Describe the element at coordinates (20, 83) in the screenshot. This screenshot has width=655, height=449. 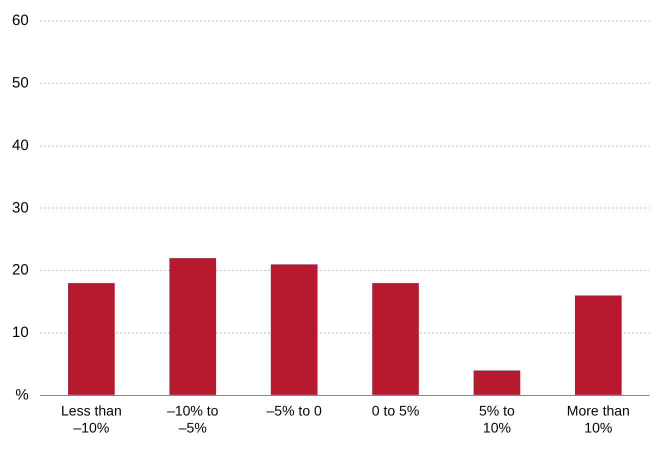
I see `y-tick-label: 50` at that location.